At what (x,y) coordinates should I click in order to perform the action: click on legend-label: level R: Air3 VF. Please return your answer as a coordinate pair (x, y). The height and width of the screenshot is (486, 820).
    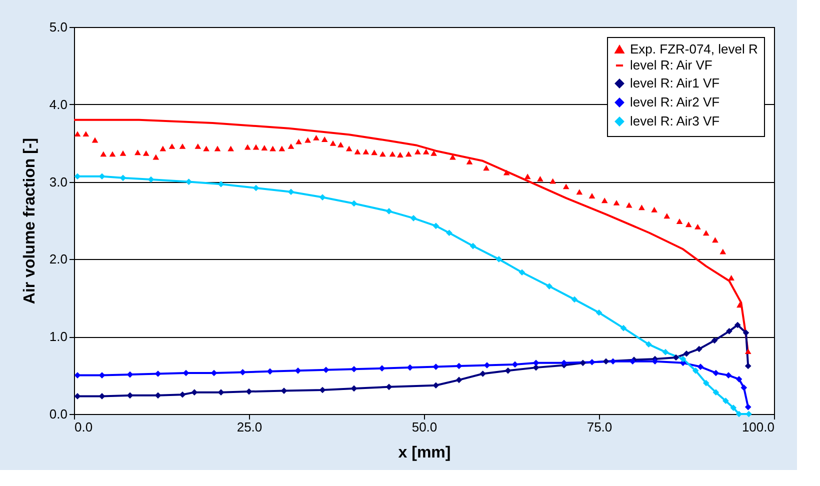
    Looking at the image, I should click on (675, 121).